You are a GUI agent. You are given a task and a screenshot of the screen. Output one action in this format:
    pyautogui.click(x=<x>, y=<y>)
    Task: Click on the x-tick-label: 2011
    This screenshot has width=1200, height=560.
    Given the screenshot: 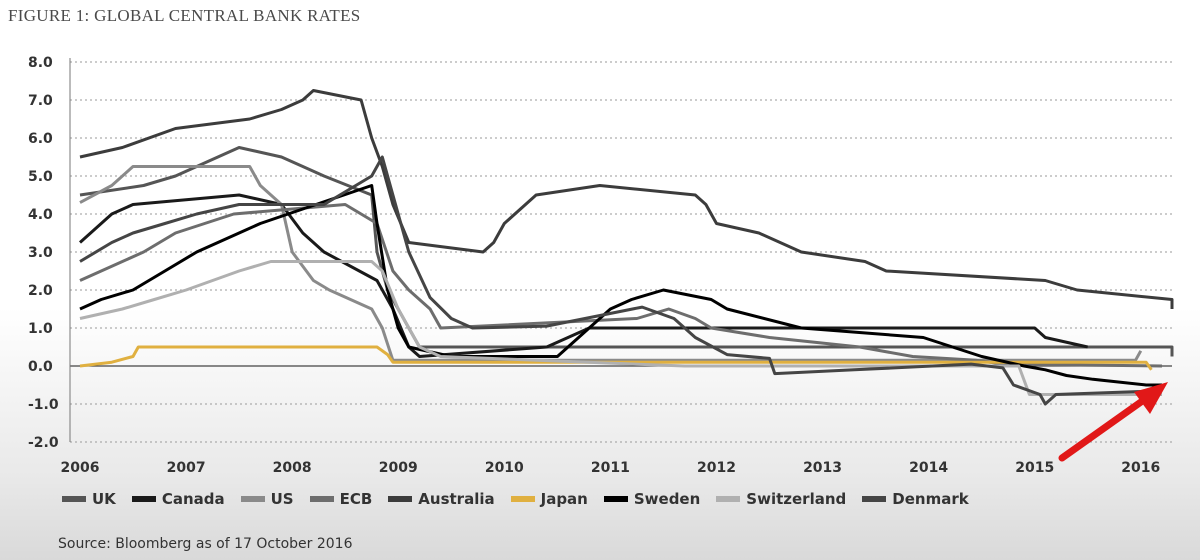 What is the action you would take?
    pyautogui.click(x=610, y=468)
    